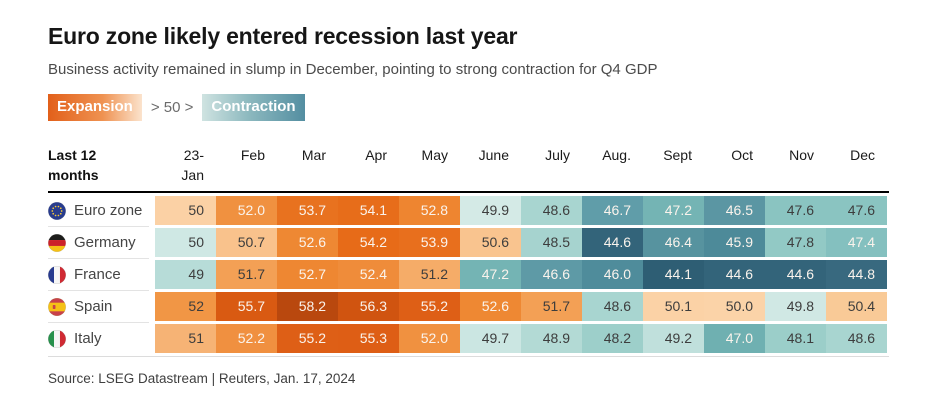 This screenshot has height=403, width=942. What do you see at coordinates (246, 307) in the screenshot?
I see `heatmap-cell-spain-feb: 55.7` at bounding box center [246, 307].